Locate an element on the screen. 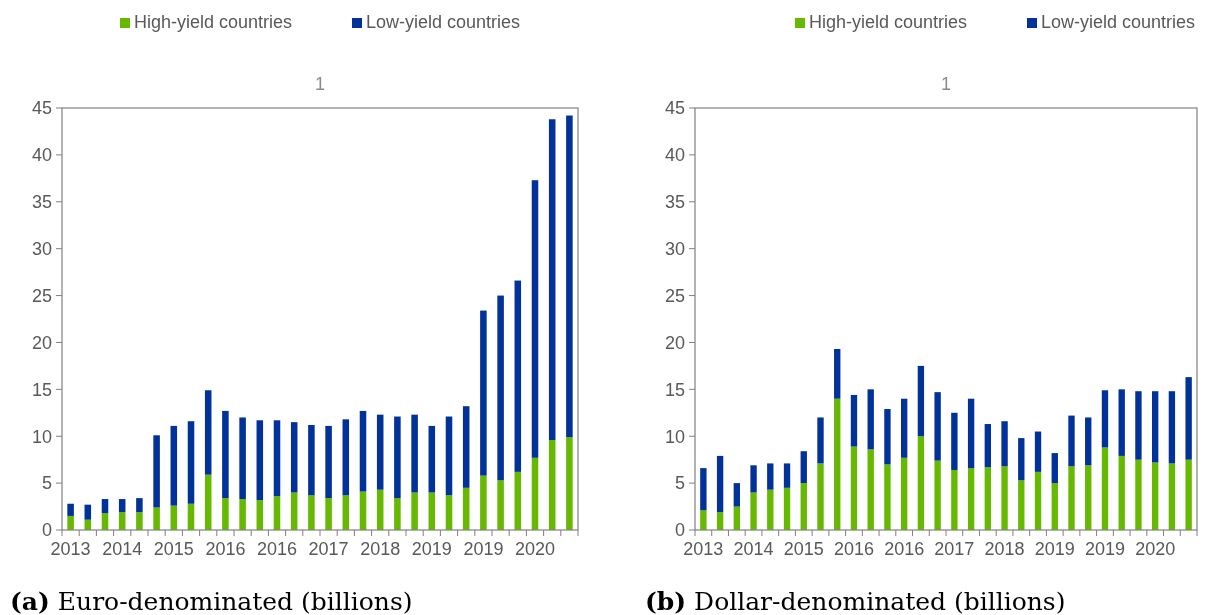  legend-label: High-yield countries is located at coordinates (888, 22).